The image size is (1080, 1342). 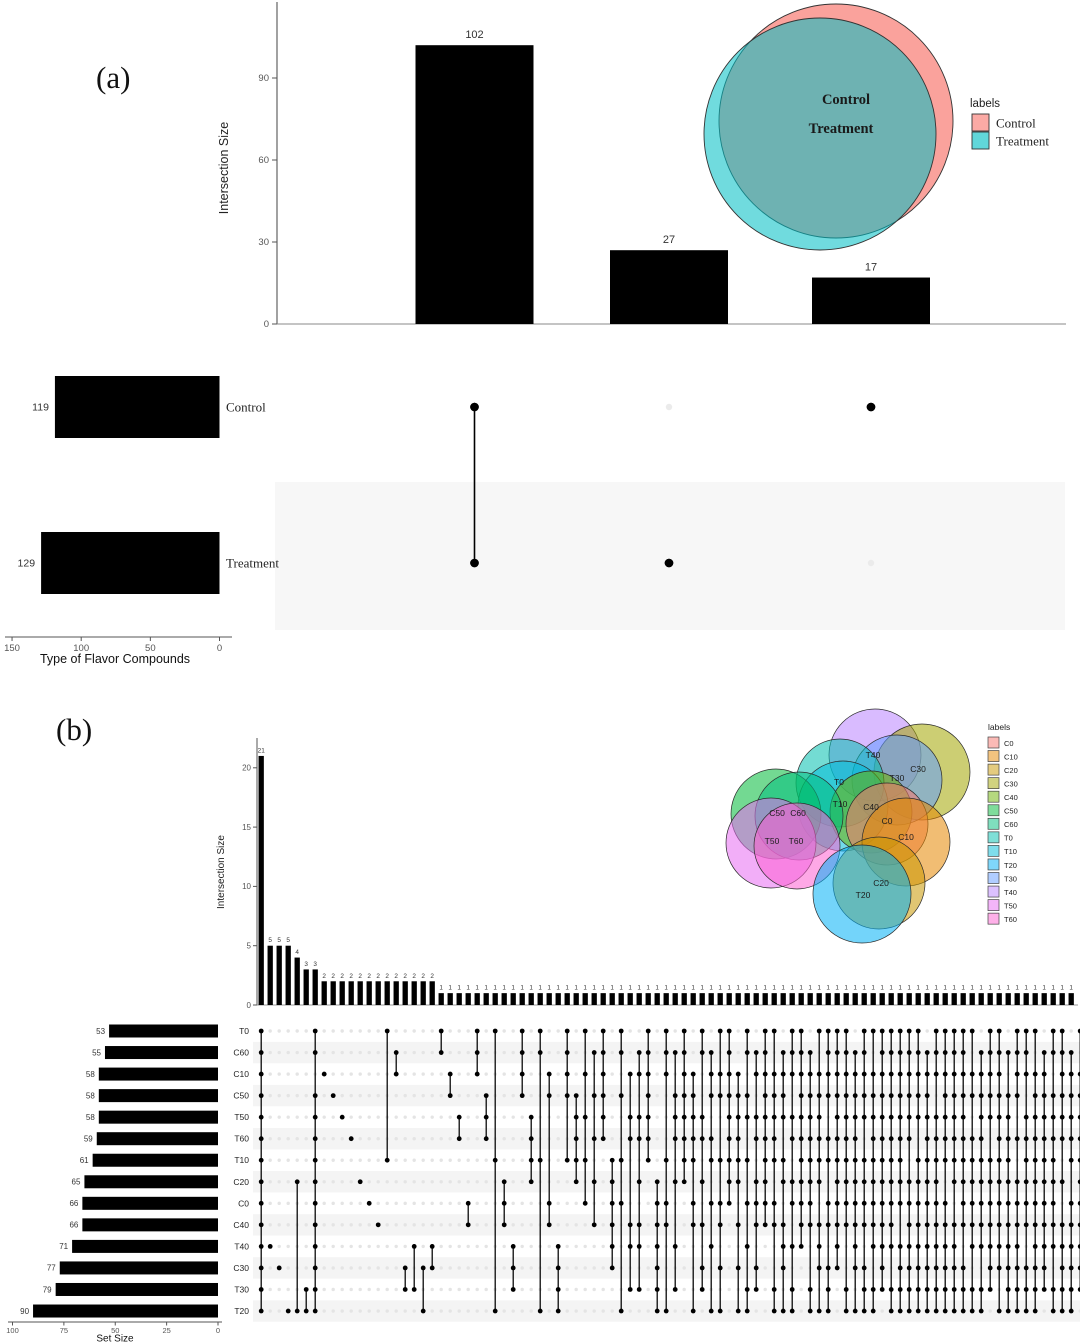 What do you see at coordinates (244, 1031) in the screenshot?
I see `set-name-label: T0` at bounding box center [244, 1031].